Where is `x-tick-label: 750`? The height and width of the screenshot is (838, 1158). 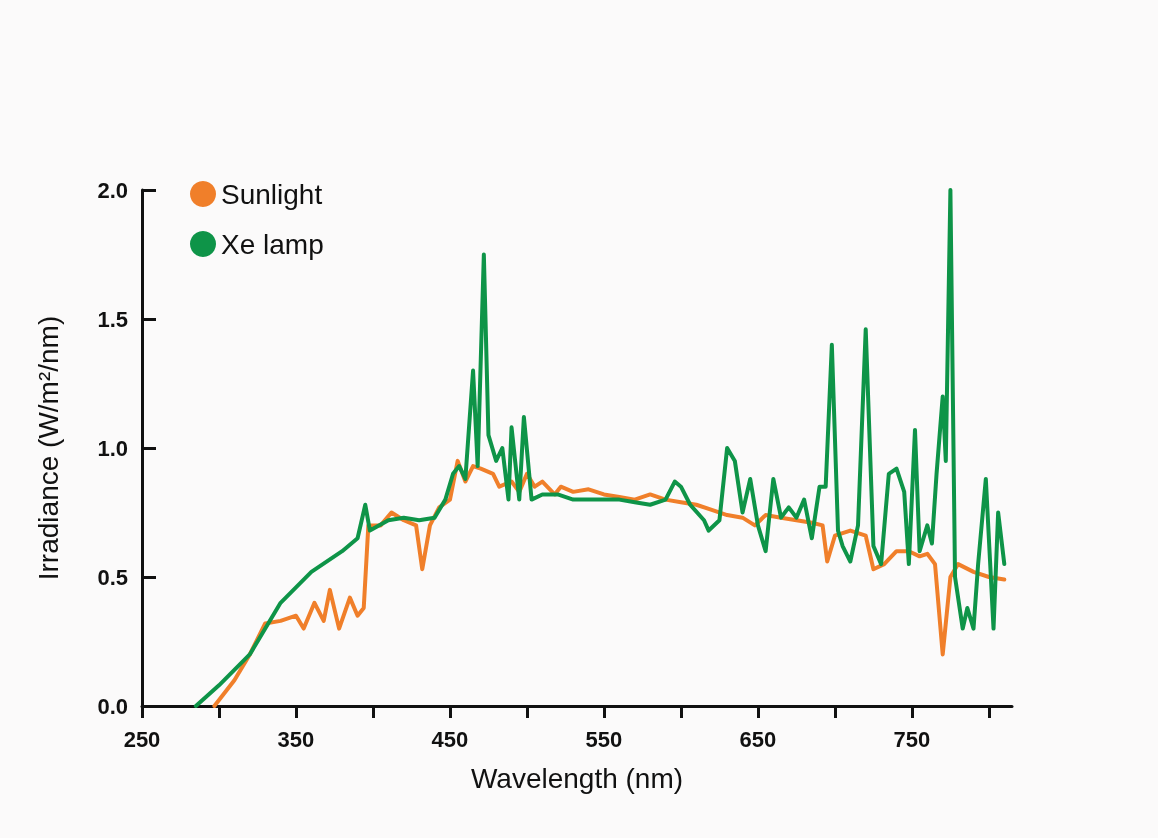
x-tick-label: 750 is located at coordinates (912, 739).